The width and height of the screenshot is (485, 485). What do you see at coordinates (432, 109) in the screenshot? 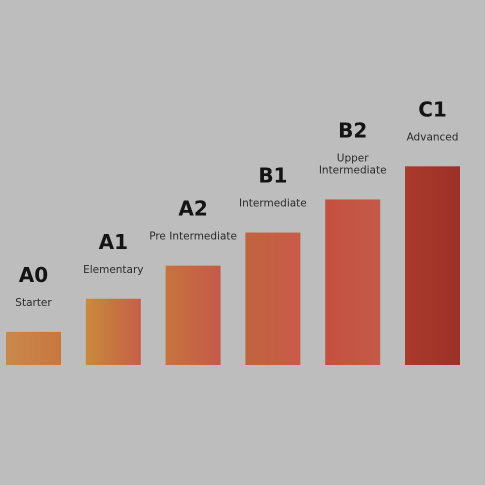
I see `level-code-c1: C1` at bounding box center [432, 109].